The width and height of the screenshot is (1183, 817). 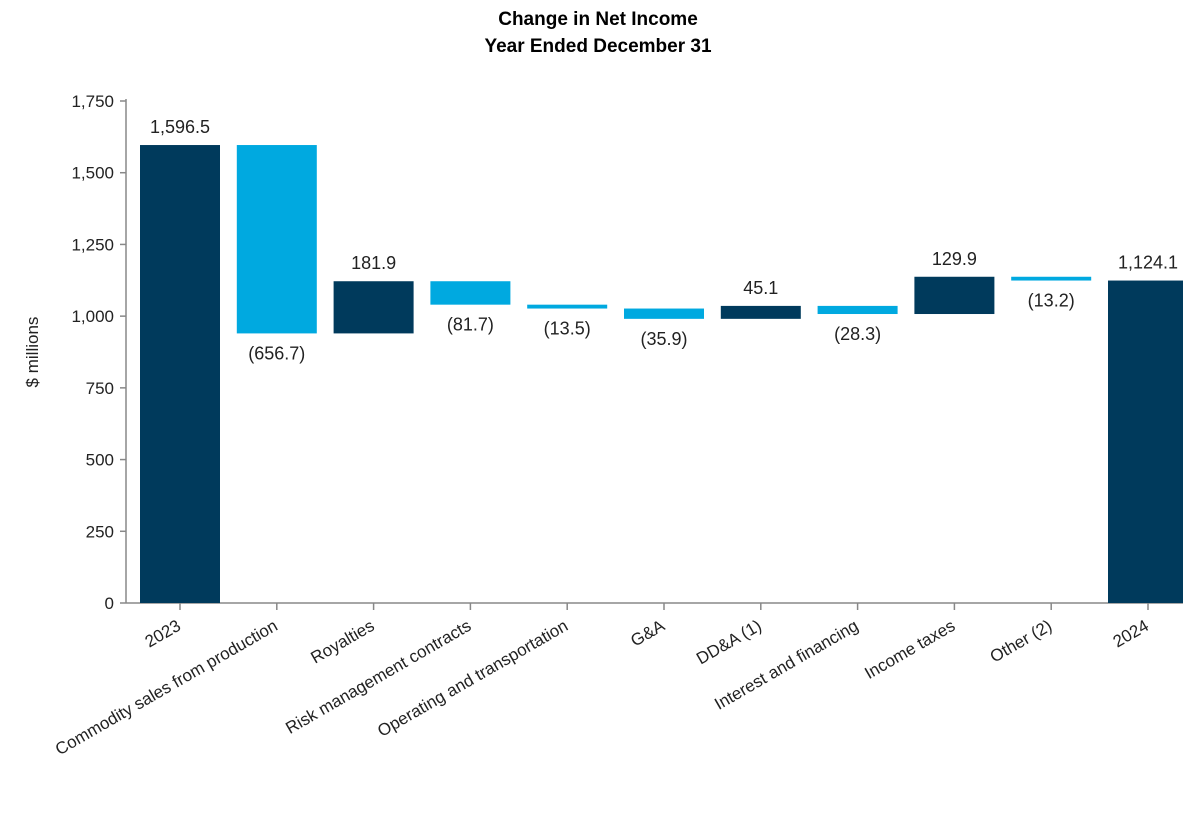 I want to click on y-axis-label: $ millions, so click(x=32, y=352).